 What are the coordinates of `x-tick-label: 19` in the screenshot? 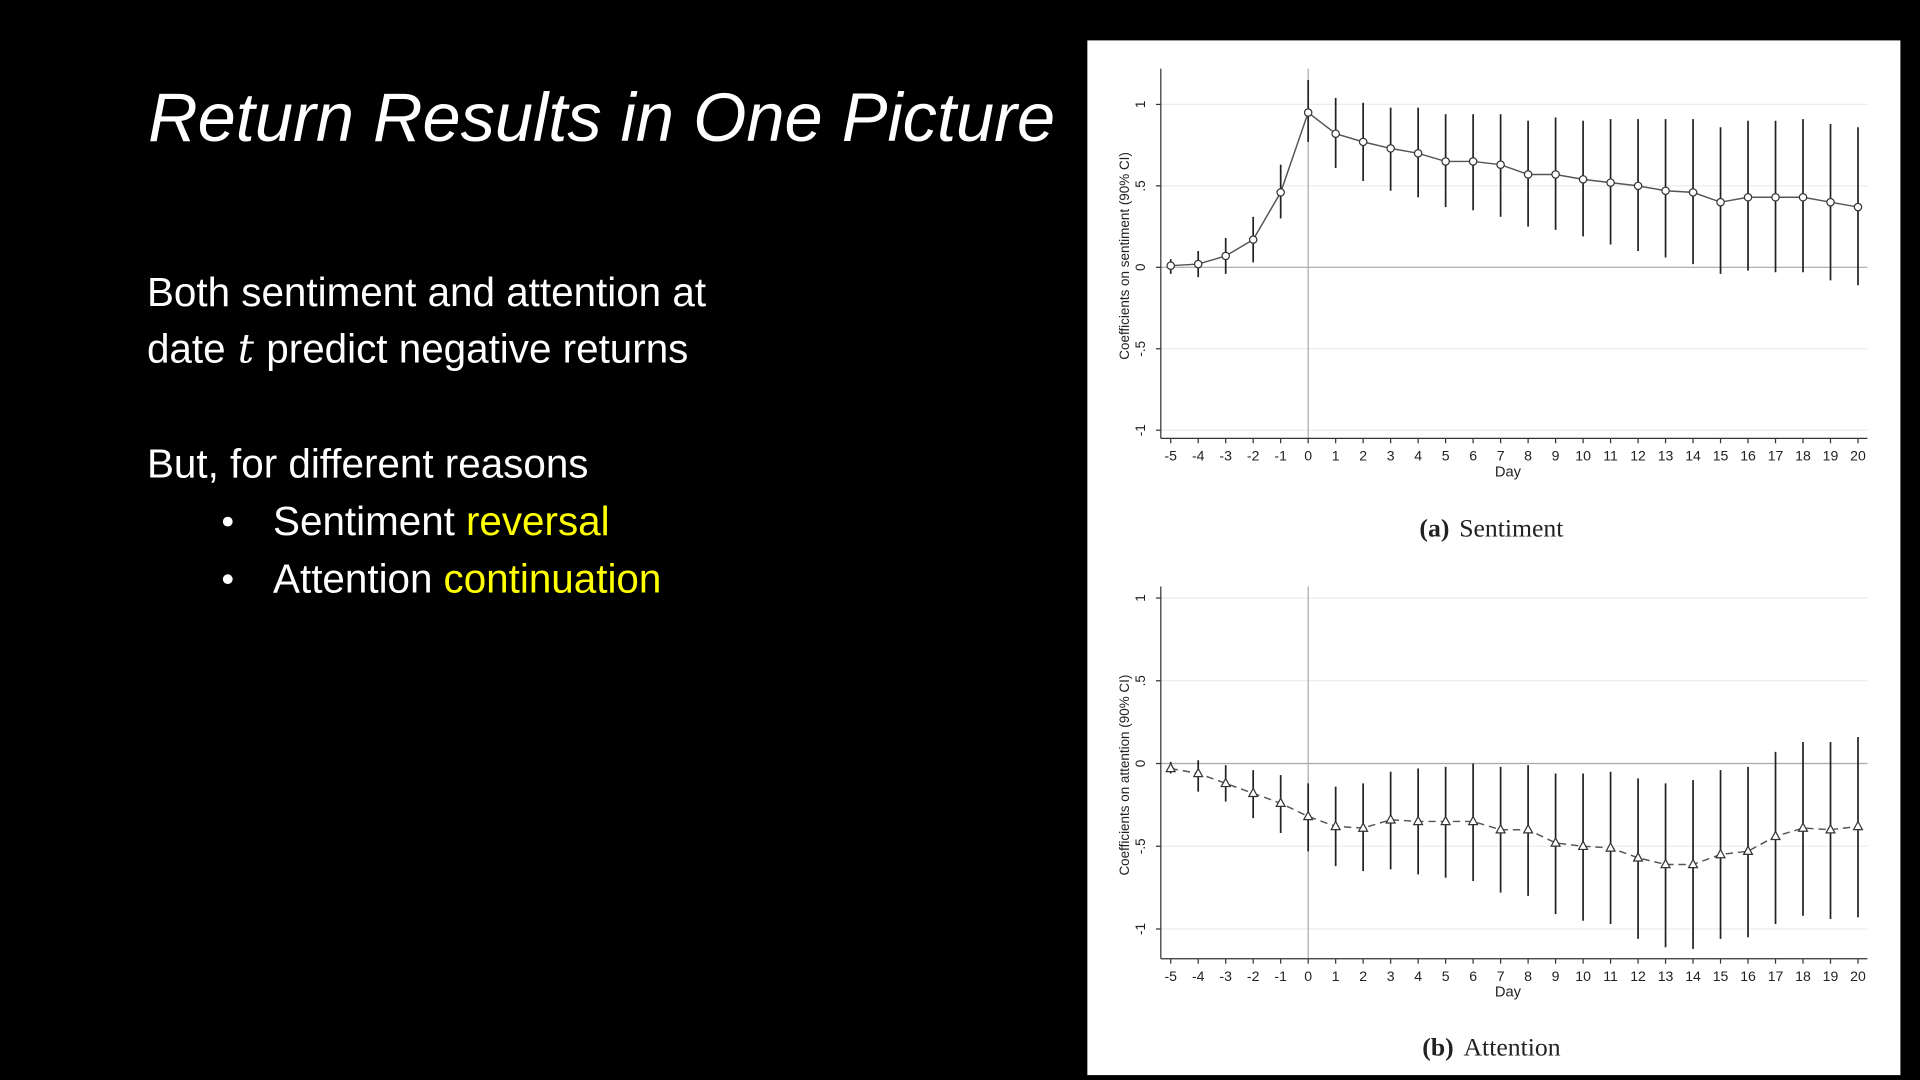 It's located at (1831, 455).